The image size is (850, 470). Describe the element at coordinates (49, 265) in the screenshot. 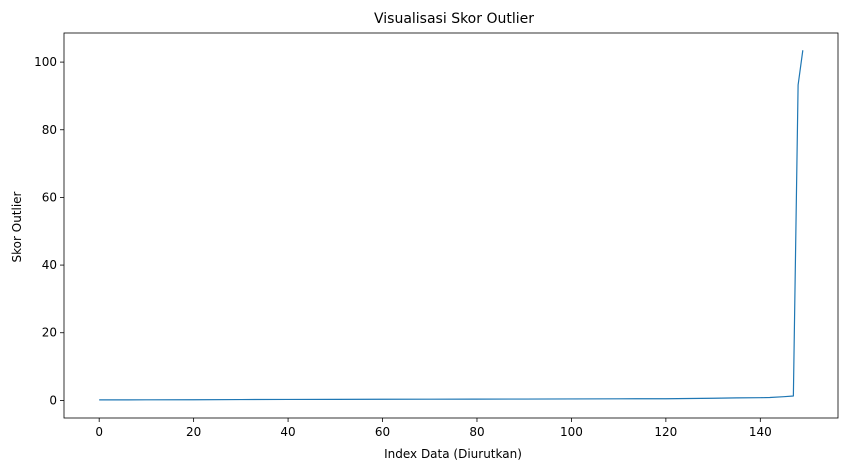

I see `y-tick-label: 40` at that location.